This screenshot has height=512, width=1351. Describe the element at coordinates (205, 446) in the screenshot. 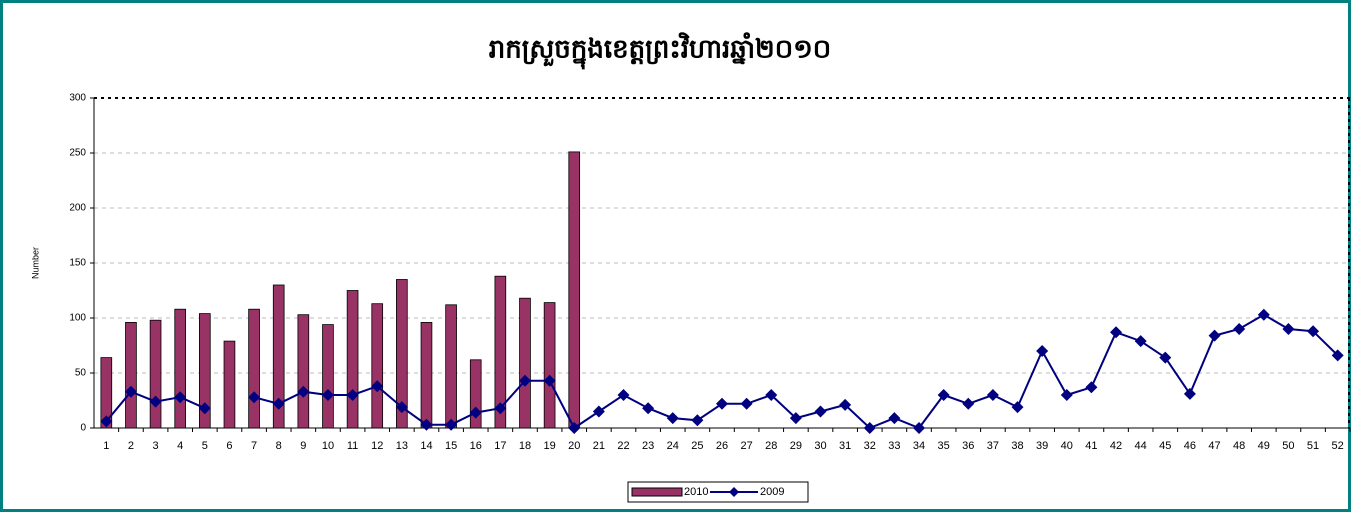

I see `x-tick-label: 5` at that location.